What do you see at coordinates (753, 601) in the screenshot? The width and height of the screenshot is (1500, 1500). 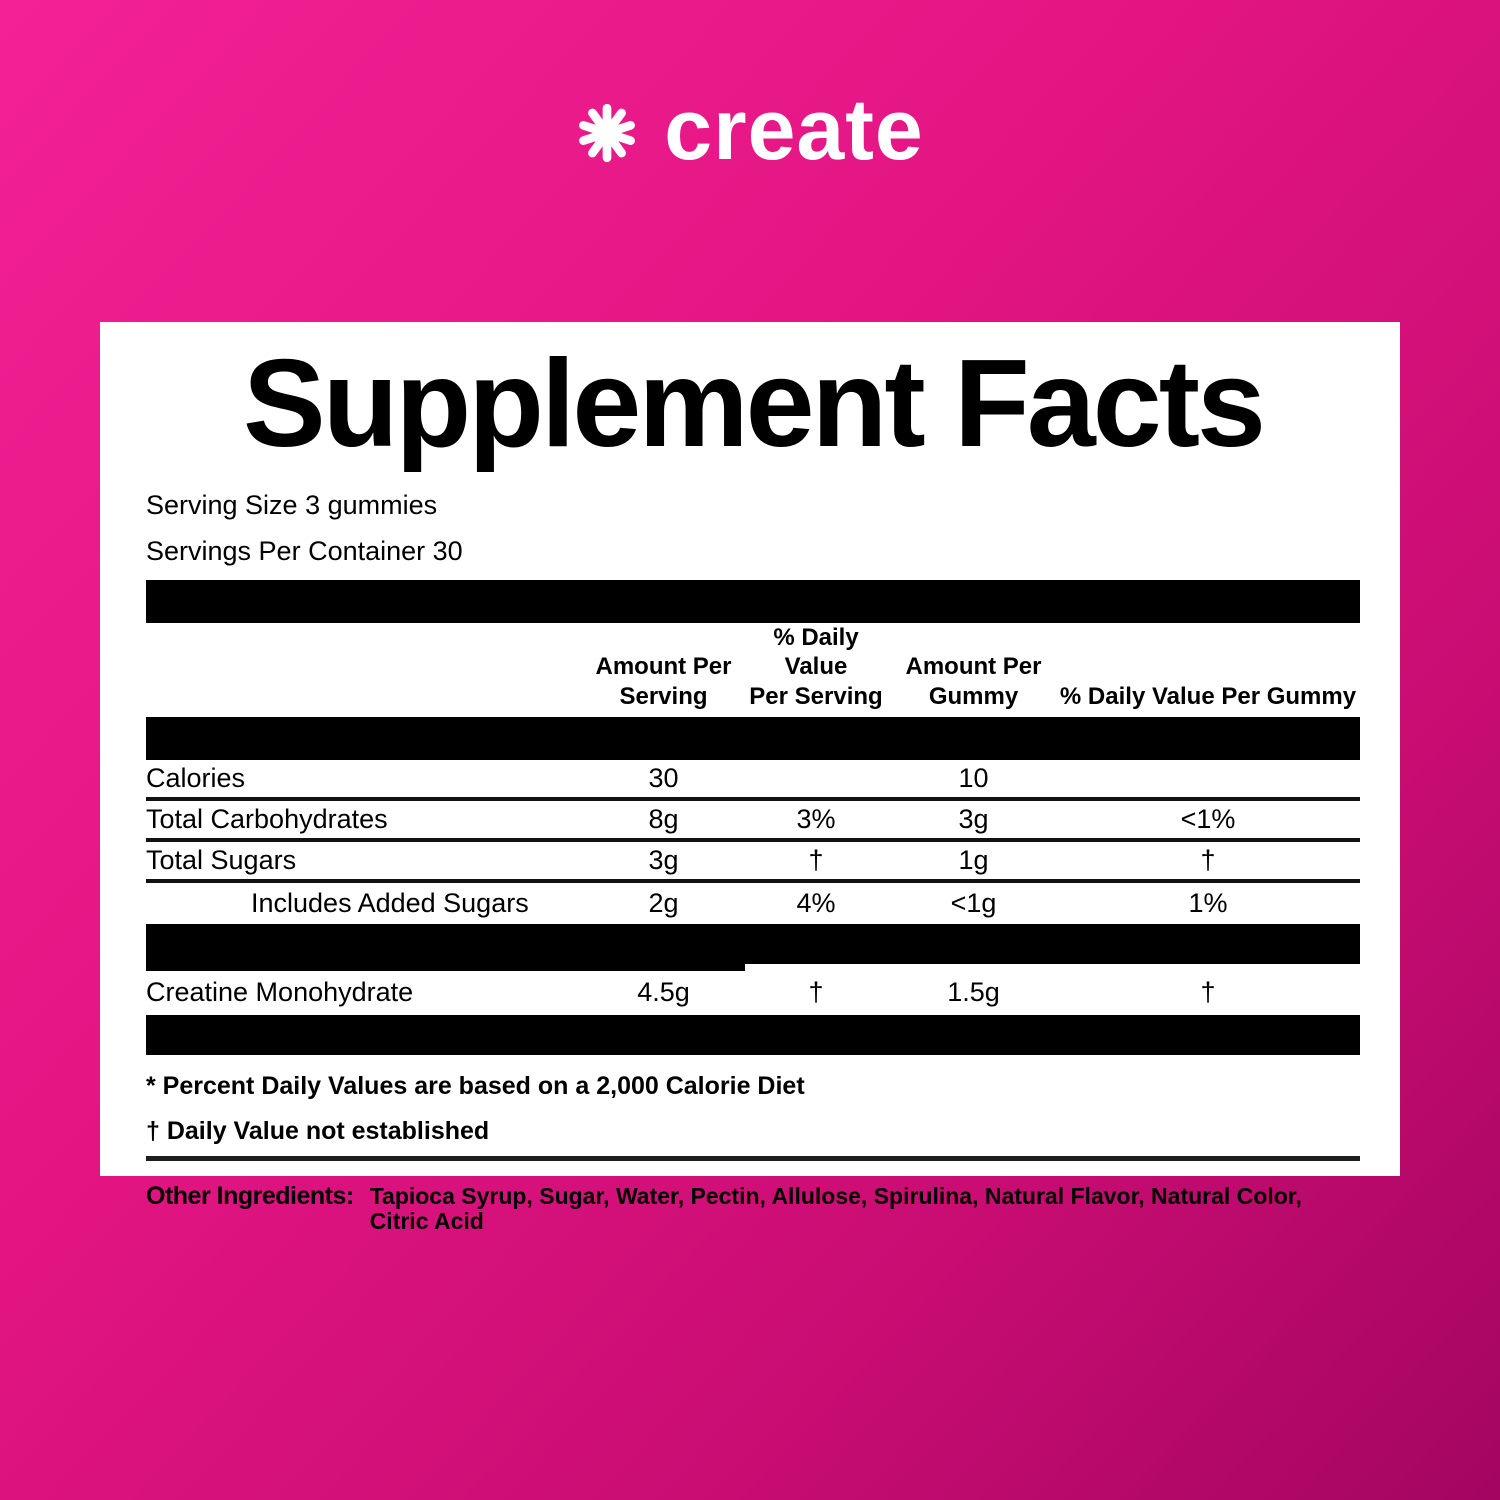 I see `divider-bar-top` at bounding box center [753, 601].